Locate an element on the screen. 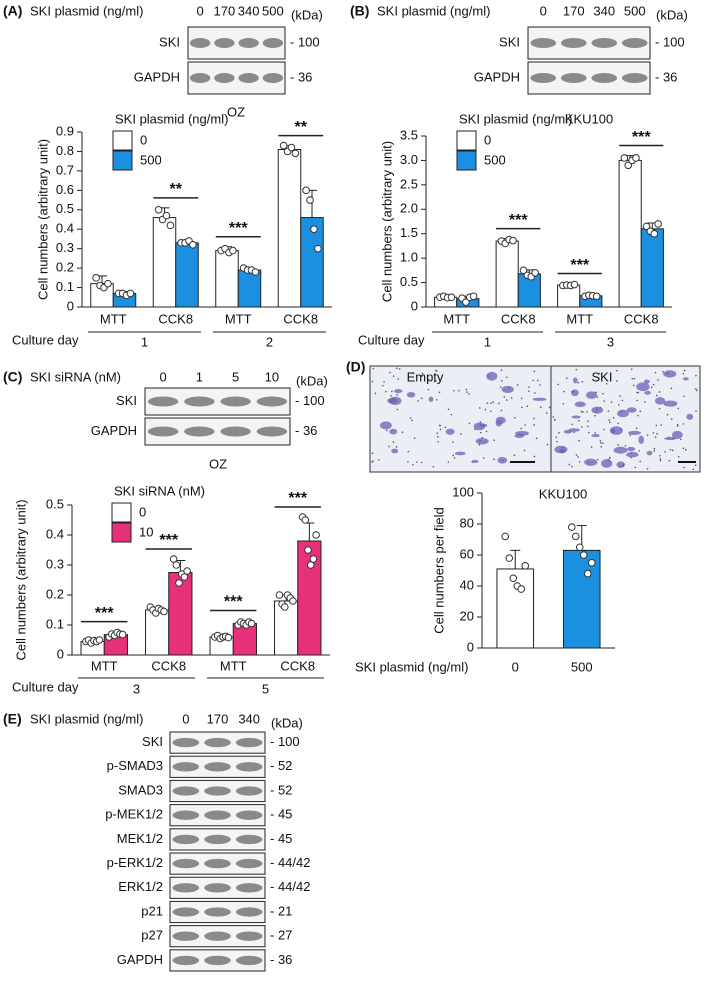  y-axis-label: Cell numbers (arbitrary unit) is located at coordinates (42, 219).